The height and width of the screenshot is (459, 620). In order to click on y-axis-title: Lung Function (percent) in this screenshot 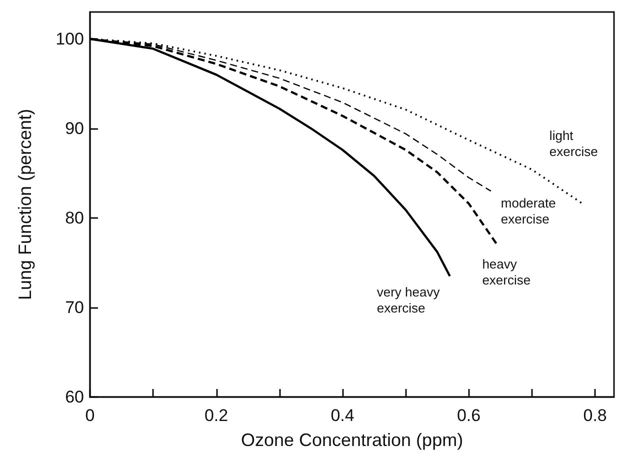, I will do `click(25, 204)`.